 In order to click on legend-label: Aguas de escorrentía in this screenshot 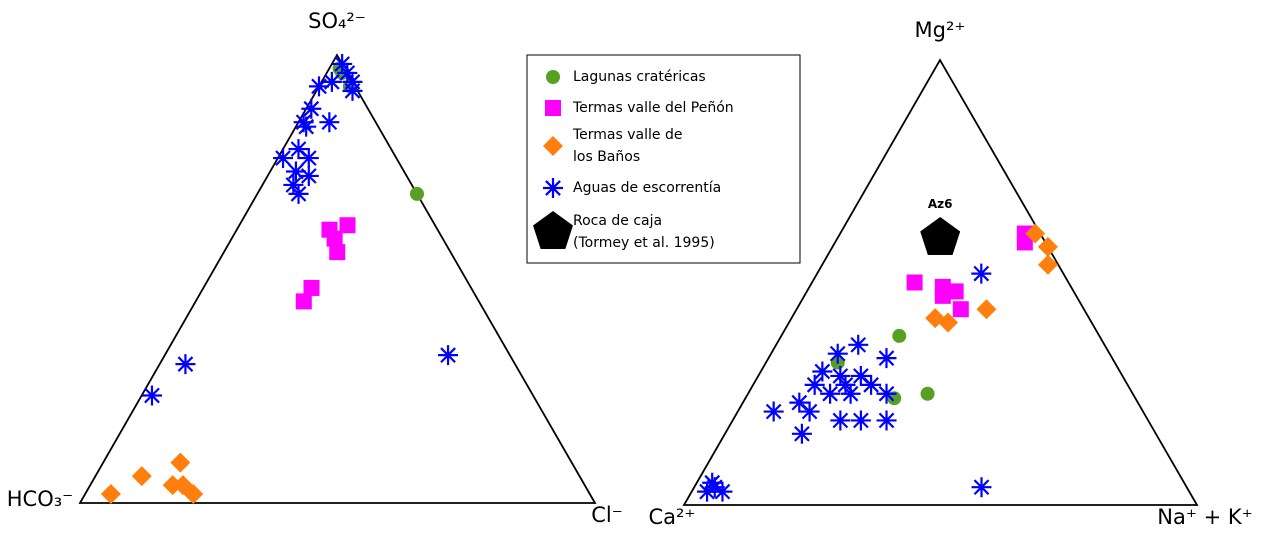, I will do `click(647, 188)`.